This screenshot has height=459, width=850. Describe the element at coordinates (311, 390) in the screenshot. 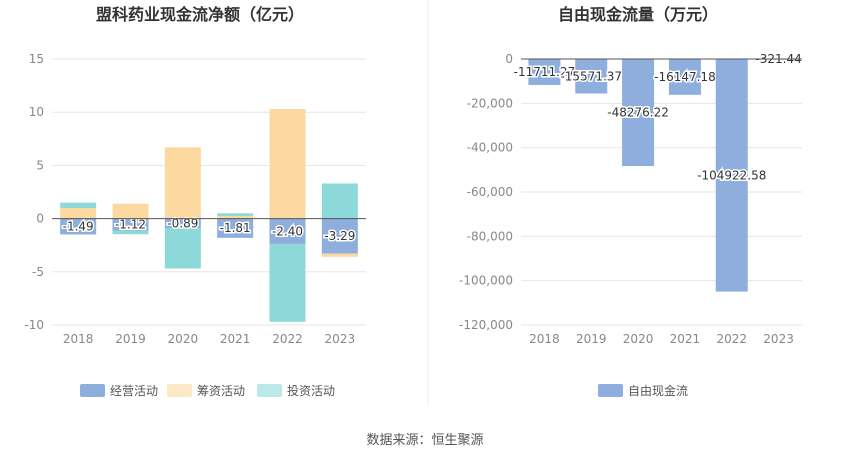

I see `left-legend-label: 投资活动` at that location.